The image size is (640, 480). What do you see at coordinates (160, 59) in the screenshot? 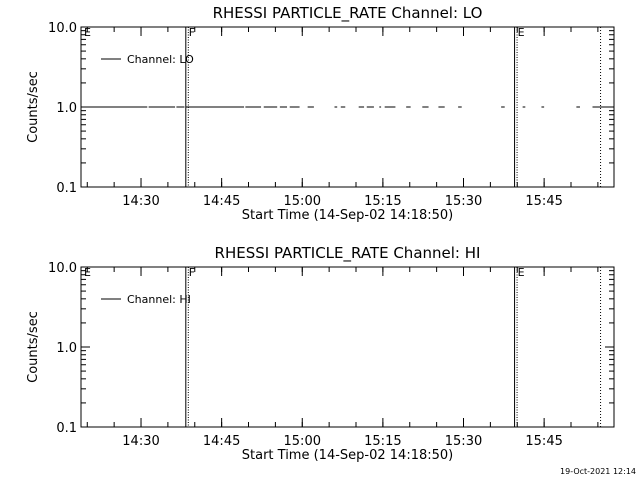
I see `legend-label: Channel: LO` at bounding box center [160, 59].